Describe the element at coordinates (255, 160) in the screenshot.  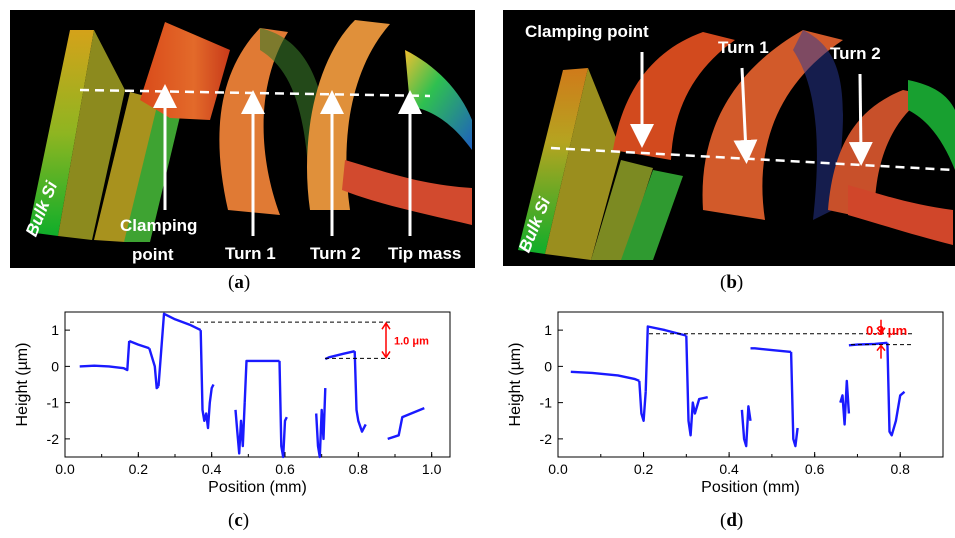
I see `arrow-overlay-a` at that location.